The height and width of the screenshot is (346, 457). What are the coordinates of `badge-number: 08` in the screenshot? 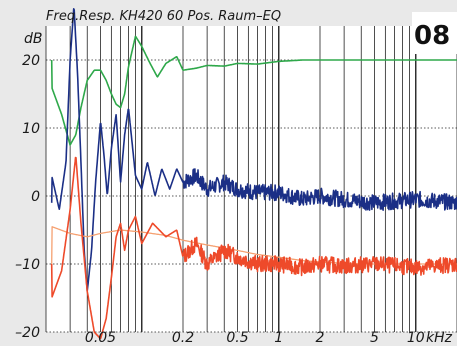 It's located at (432, 36).